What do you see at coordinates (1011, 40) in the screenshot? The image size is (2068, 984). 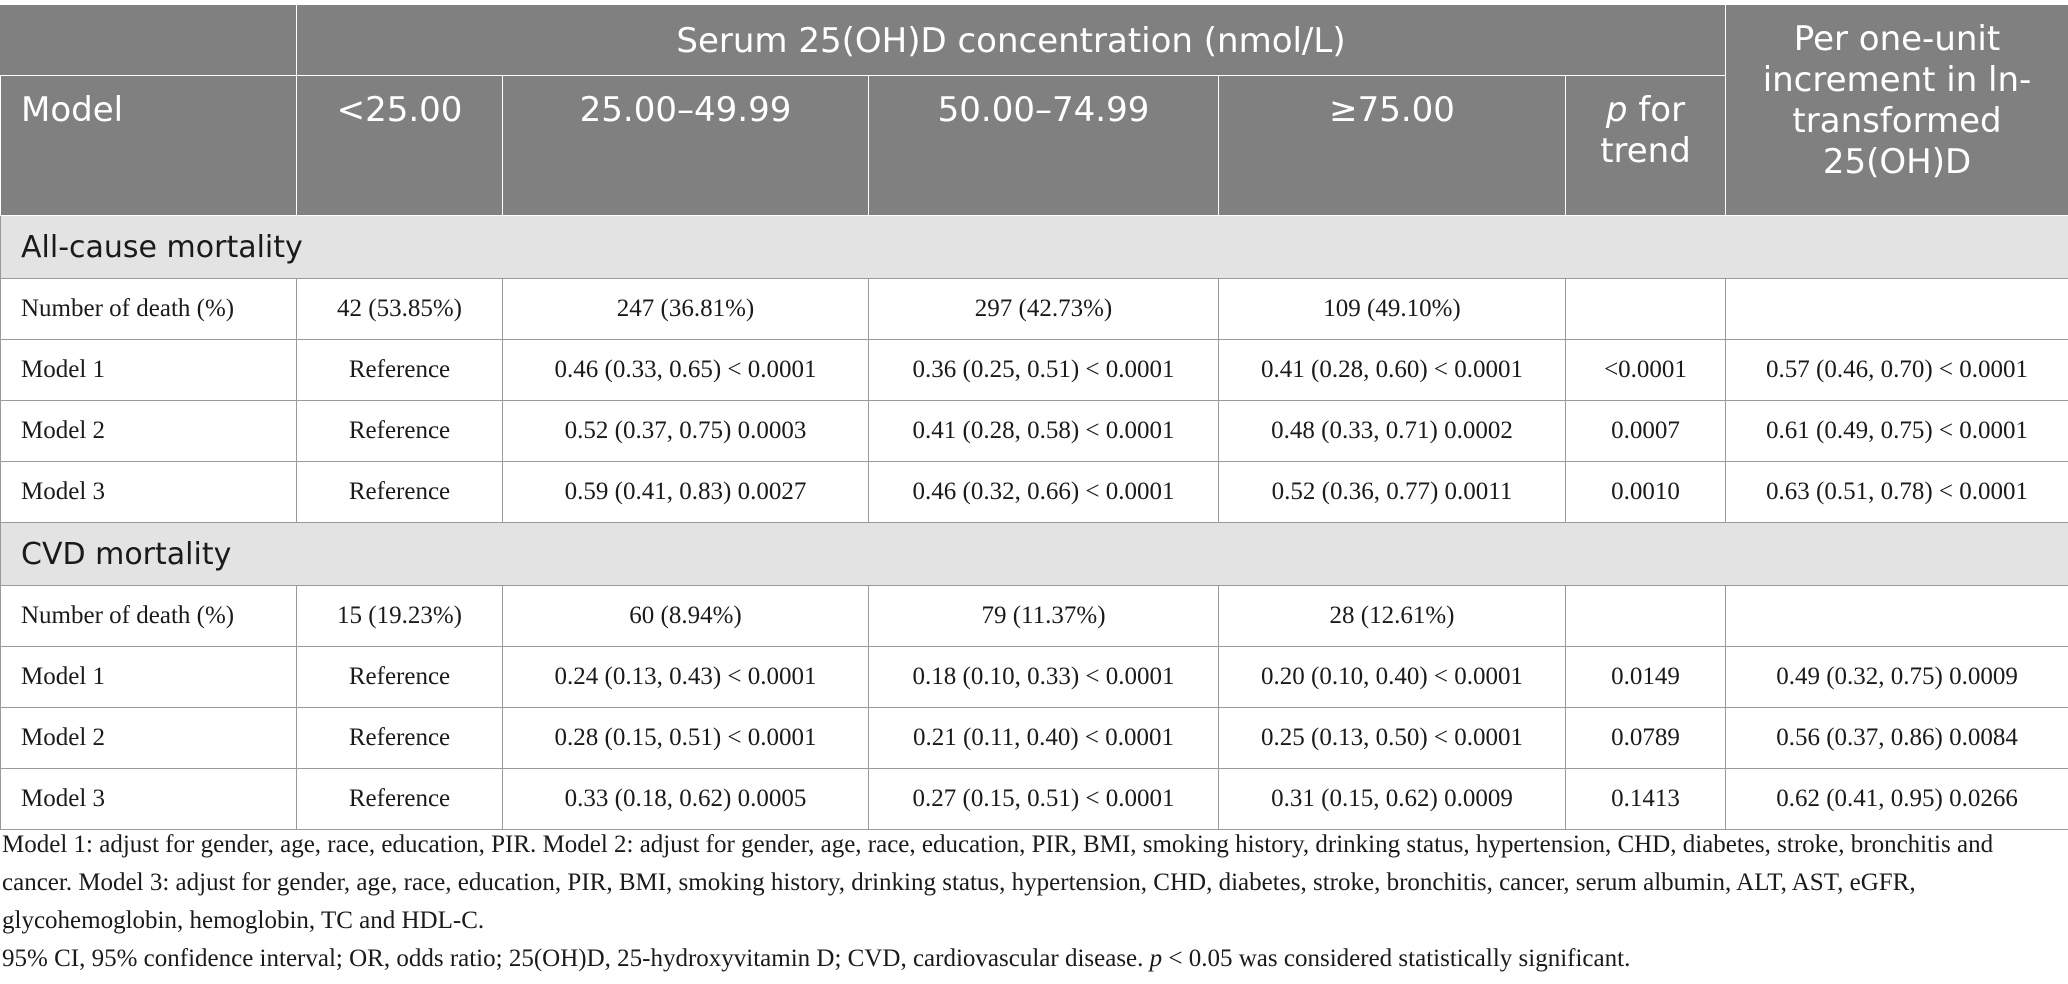 I see `header-group-title: Serum 25(OH)D concentration (nmol/L)` at bounding box center [1011, 40].